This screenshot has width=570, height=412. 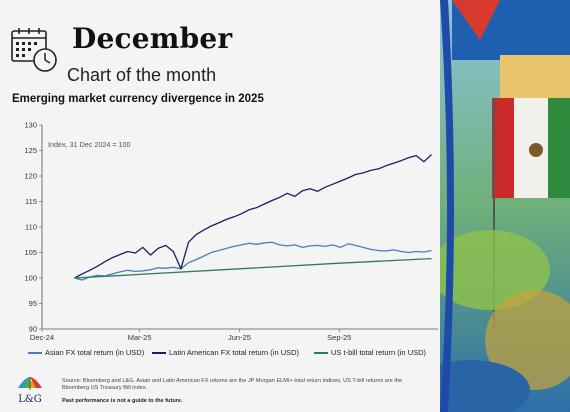 I want to click on logo-text: L&G, so click(x=30, y=399).